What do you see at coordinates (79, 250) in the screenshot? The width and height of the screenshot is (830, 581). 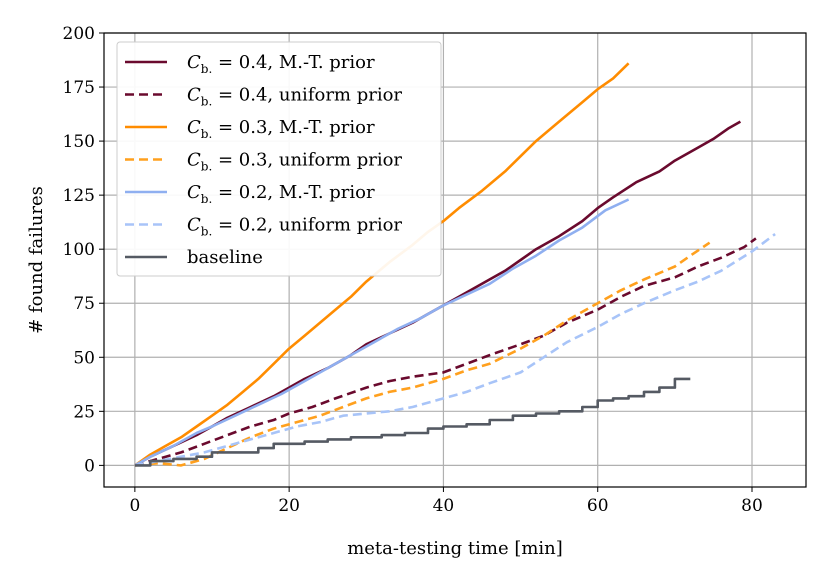 I see `y-tick-label: 100` at bounding box center [79, 250].